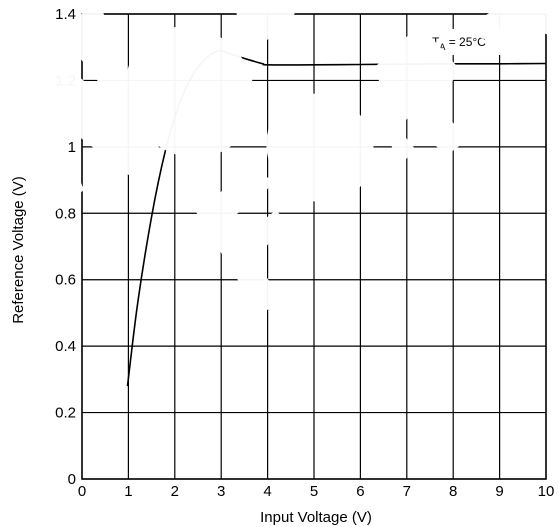 This screenshot has height=527, width=559. Describe the element at coordinates (407, 491) in the screenshot. I see `x-tick-label: 7` at that location.